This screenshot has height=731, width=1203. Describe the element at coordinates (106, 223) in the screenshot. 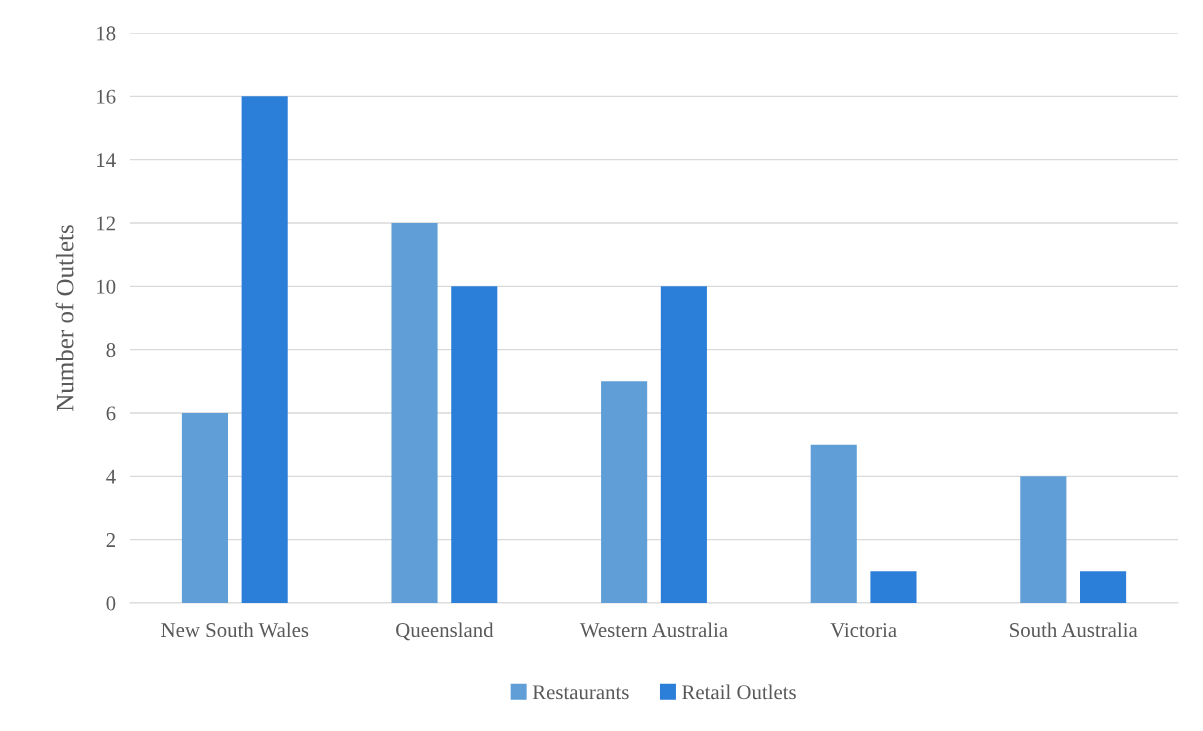

I see `y-tick-label: 12` at that location.